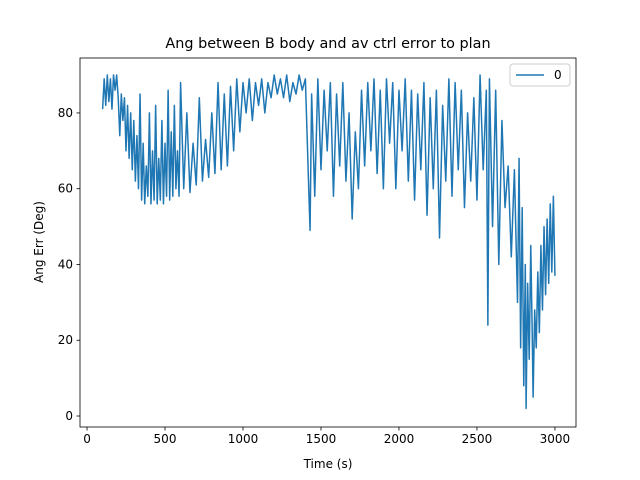 This screenshot has height=480, width=640. What do you see at coordinates (65, 113) in the screenshot?
I see `y-tick-label: 80` at bounding box center [65, 113].